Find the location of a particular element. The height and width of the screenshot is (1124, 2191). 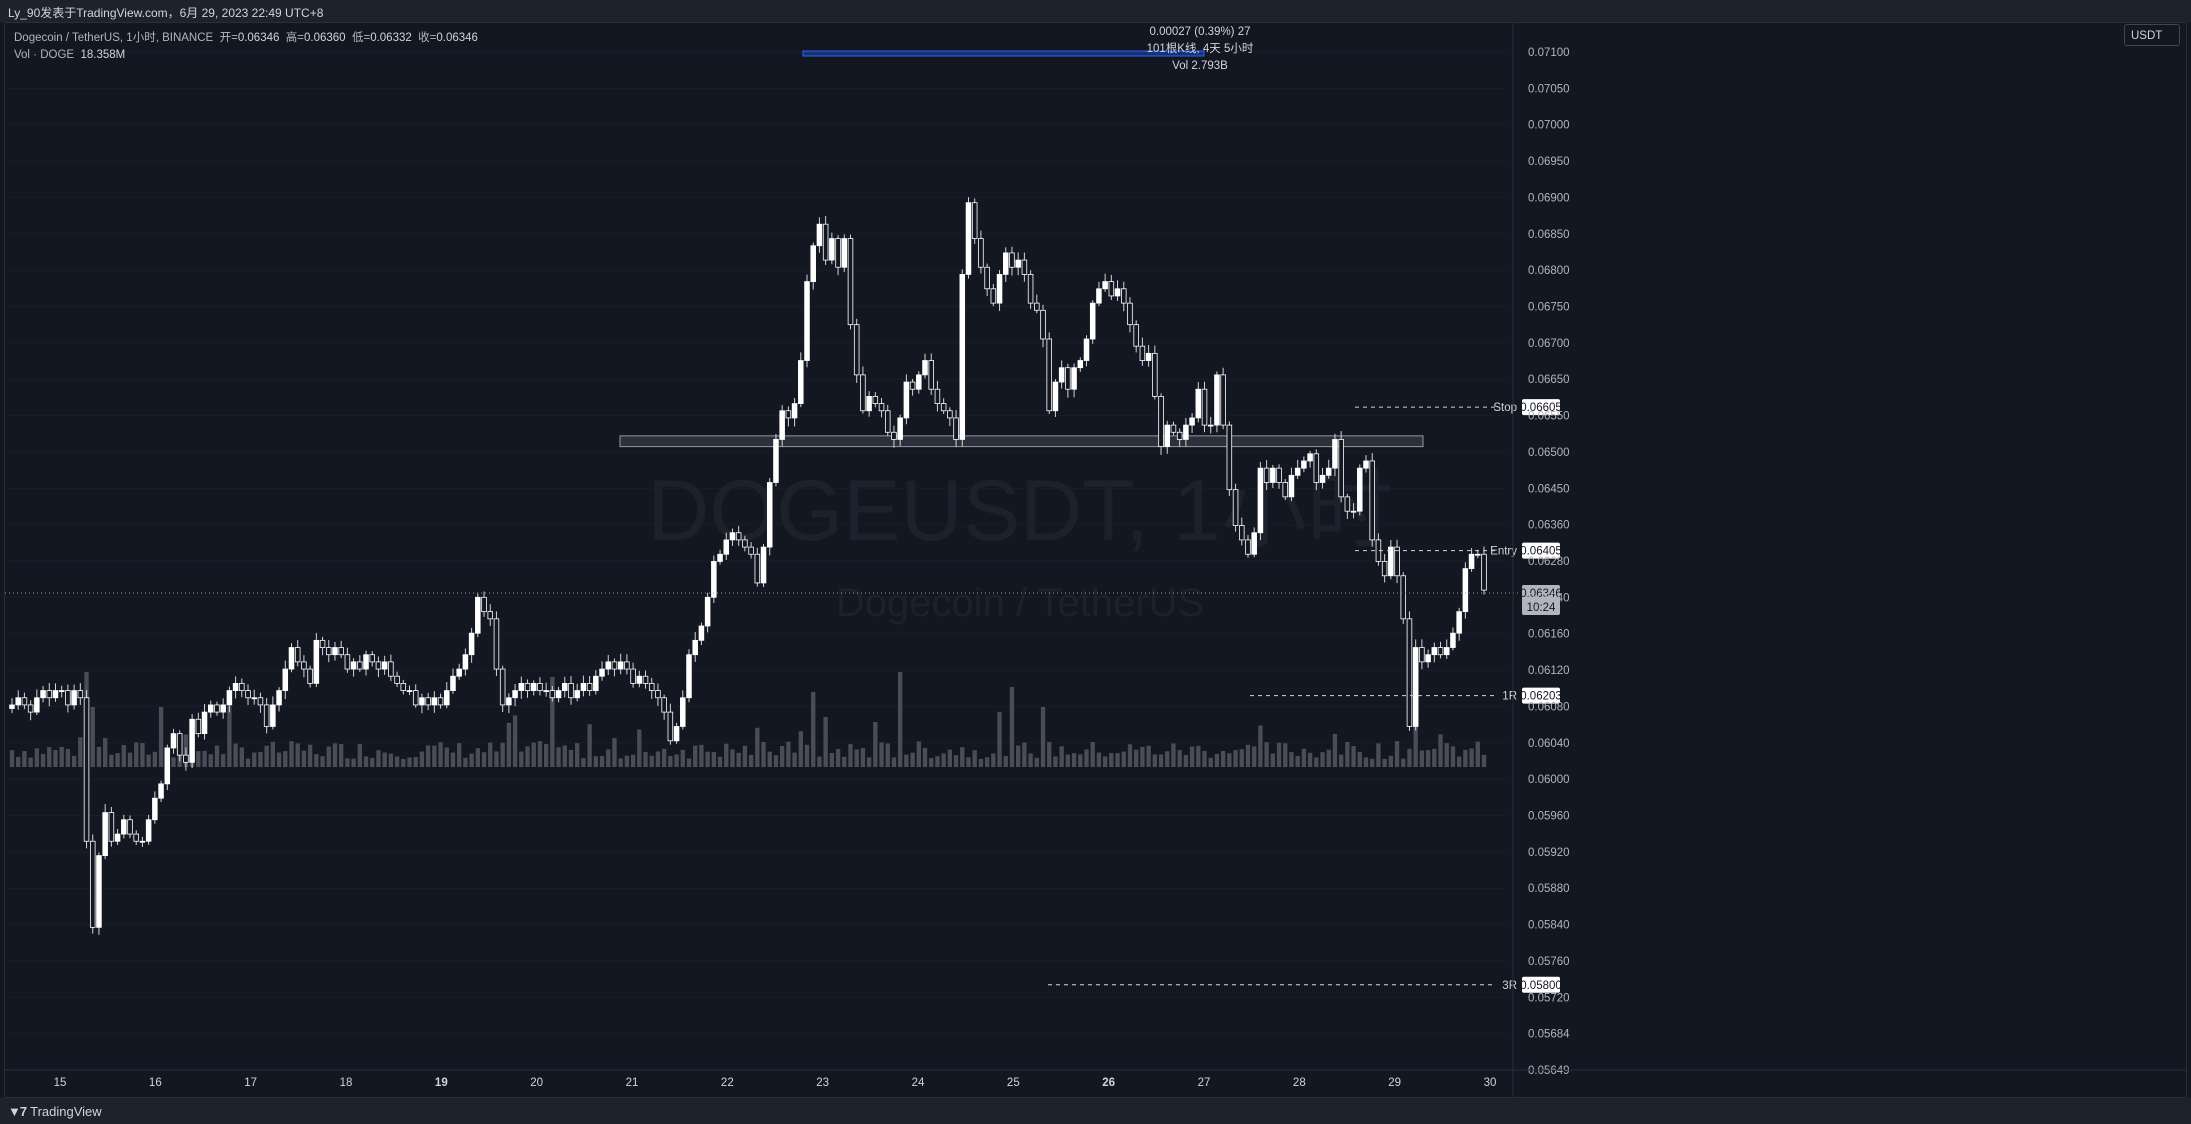

time-tick-label: 18 is located at coordinates (346, 1083).